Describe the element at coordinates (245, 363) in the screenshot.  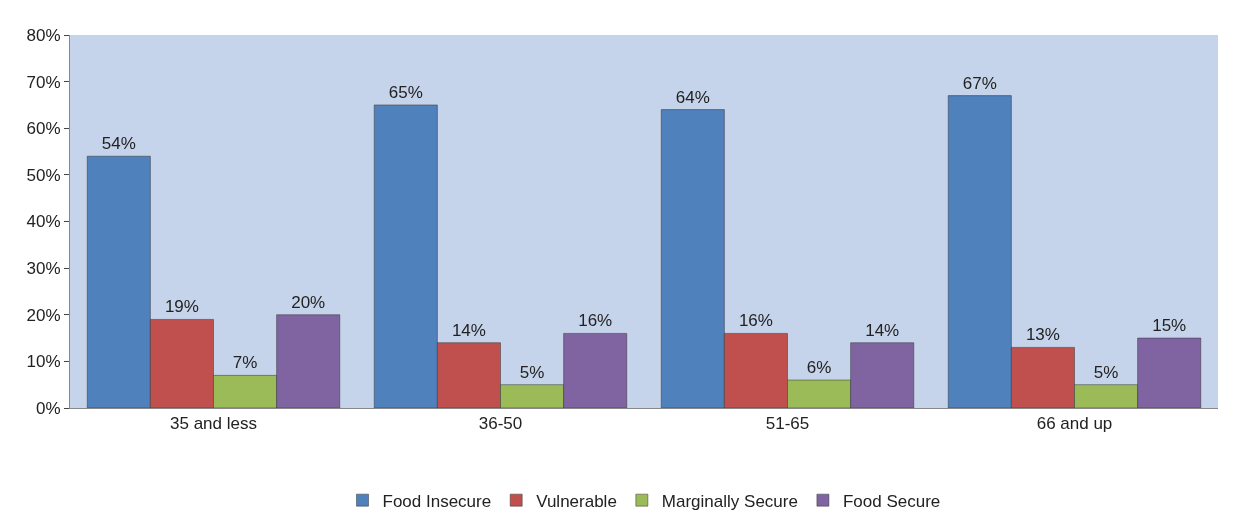
I see `data-label: 7%` at that location.